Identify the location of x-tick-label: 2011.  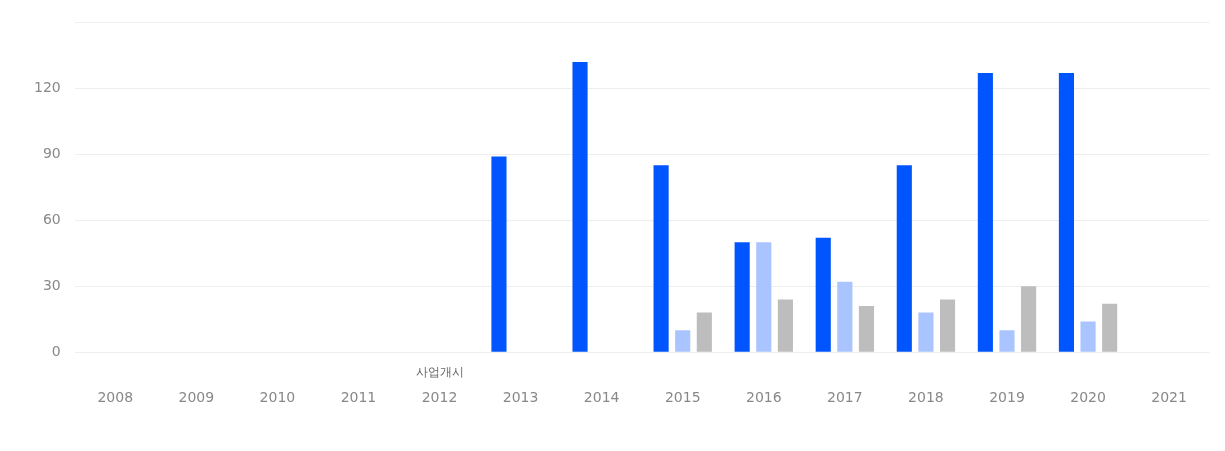
(358, 397).